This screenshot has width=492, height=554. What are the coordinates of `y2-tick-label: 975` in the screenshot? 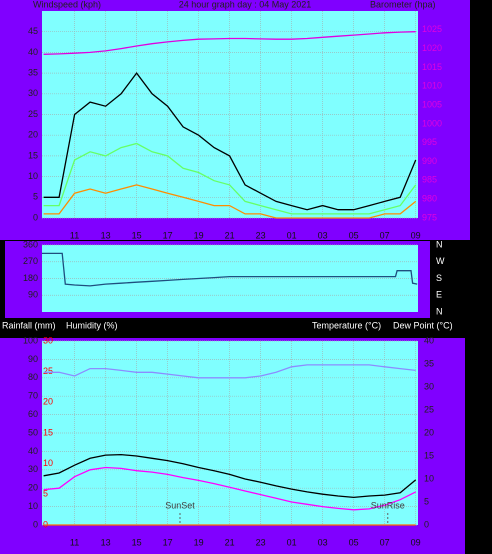 It's located at (429, 217).